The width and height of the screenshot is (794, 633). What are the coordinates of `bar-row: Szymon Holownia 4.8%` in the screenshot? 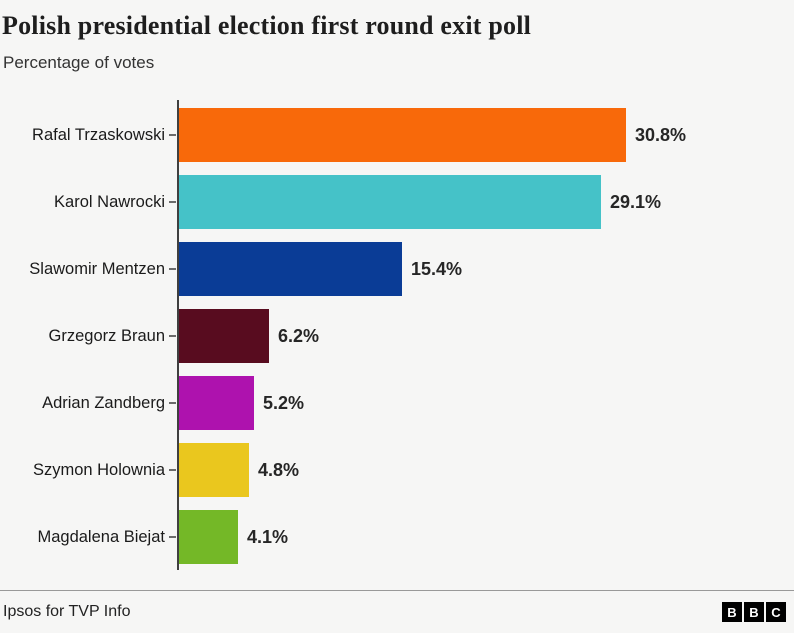 It's located at (397, 470).